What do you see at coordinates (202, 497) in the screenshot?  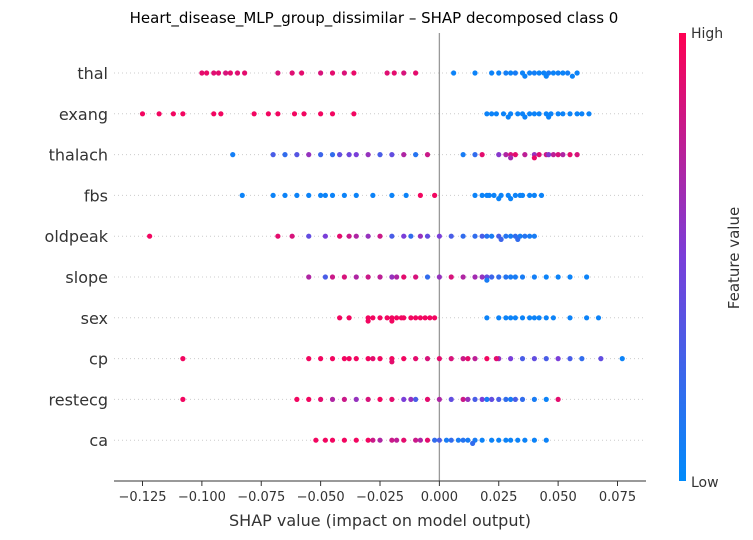 I see `x-tick-label-1: −0.100` at bounding box center [202, 497].